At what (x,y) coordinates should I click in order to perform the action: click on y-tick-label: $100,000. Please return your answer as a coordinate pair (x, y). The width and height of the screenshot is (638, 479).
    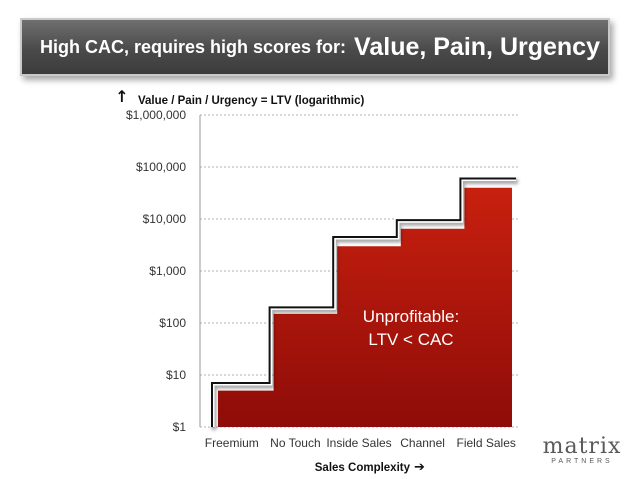
    Looking at the image, I should click on (161, 167).